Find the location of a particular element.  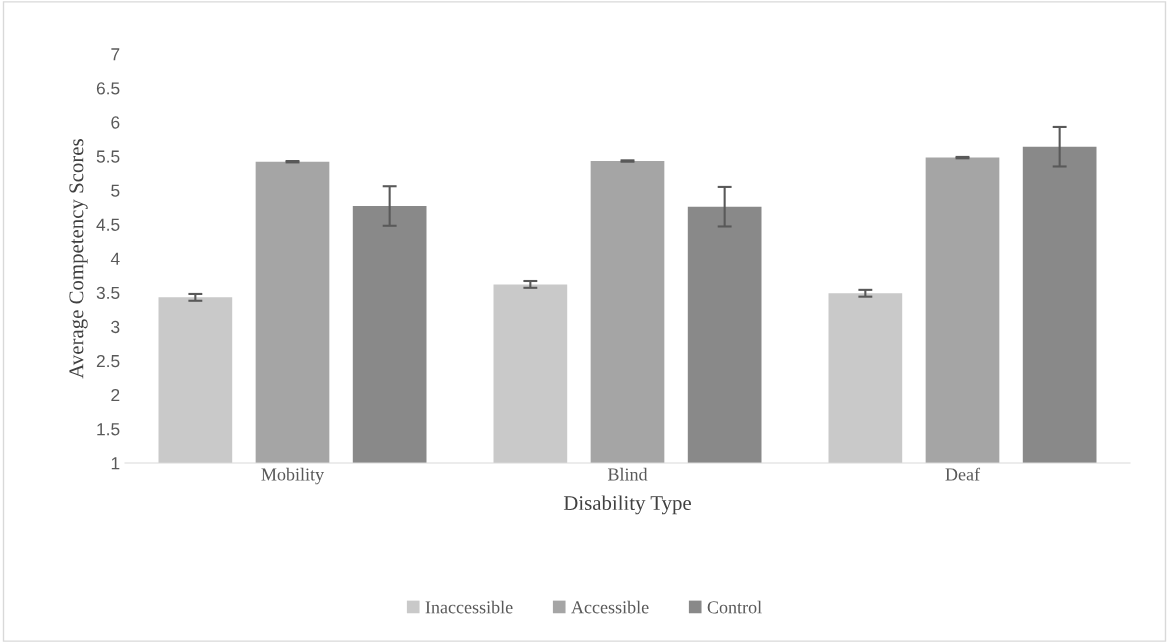

y-tick-label: 1.5 is located at coordinates (108, 429).